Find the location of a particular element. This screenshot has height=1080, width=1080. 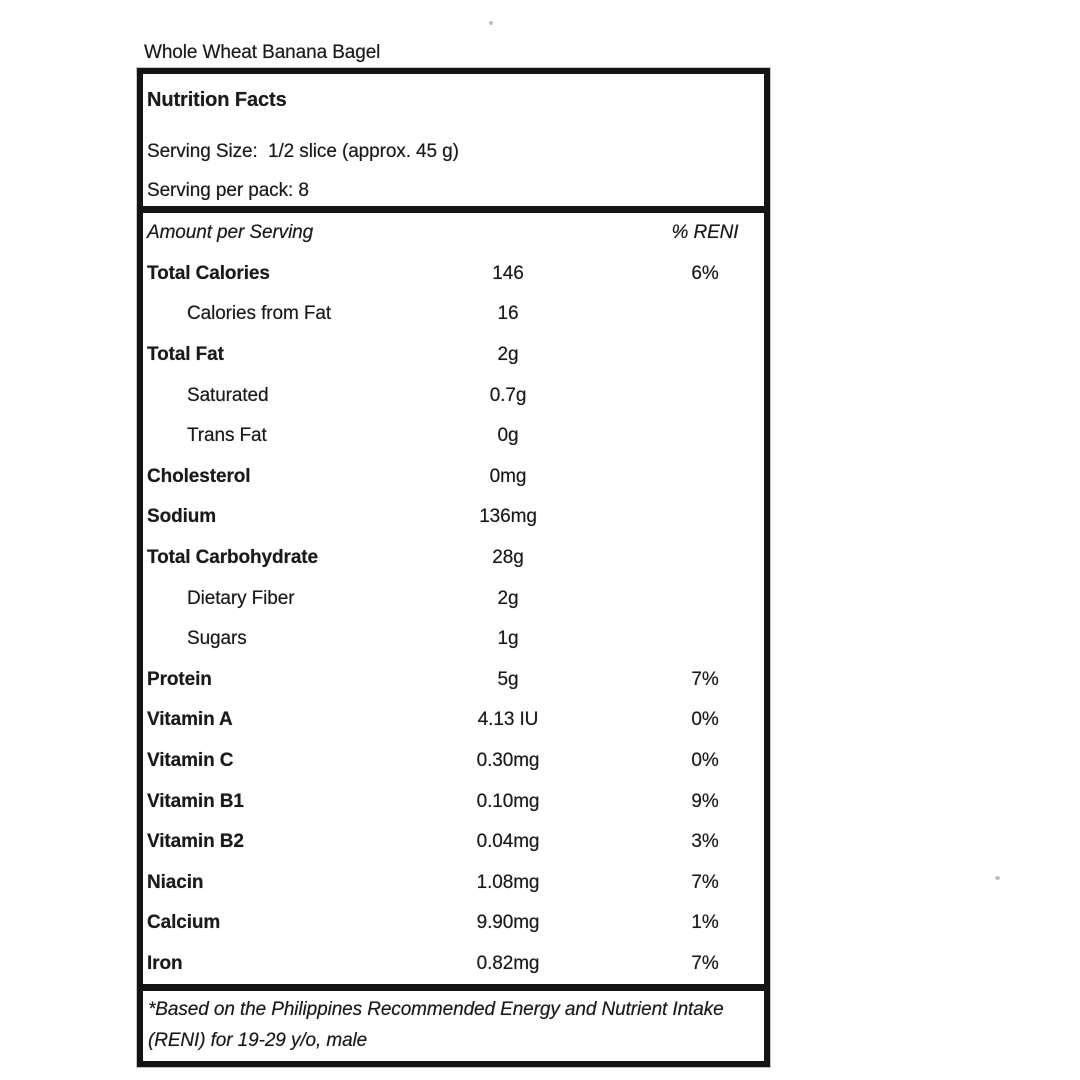

nutrient-label: Sugars is located at coordinates (217, 639).